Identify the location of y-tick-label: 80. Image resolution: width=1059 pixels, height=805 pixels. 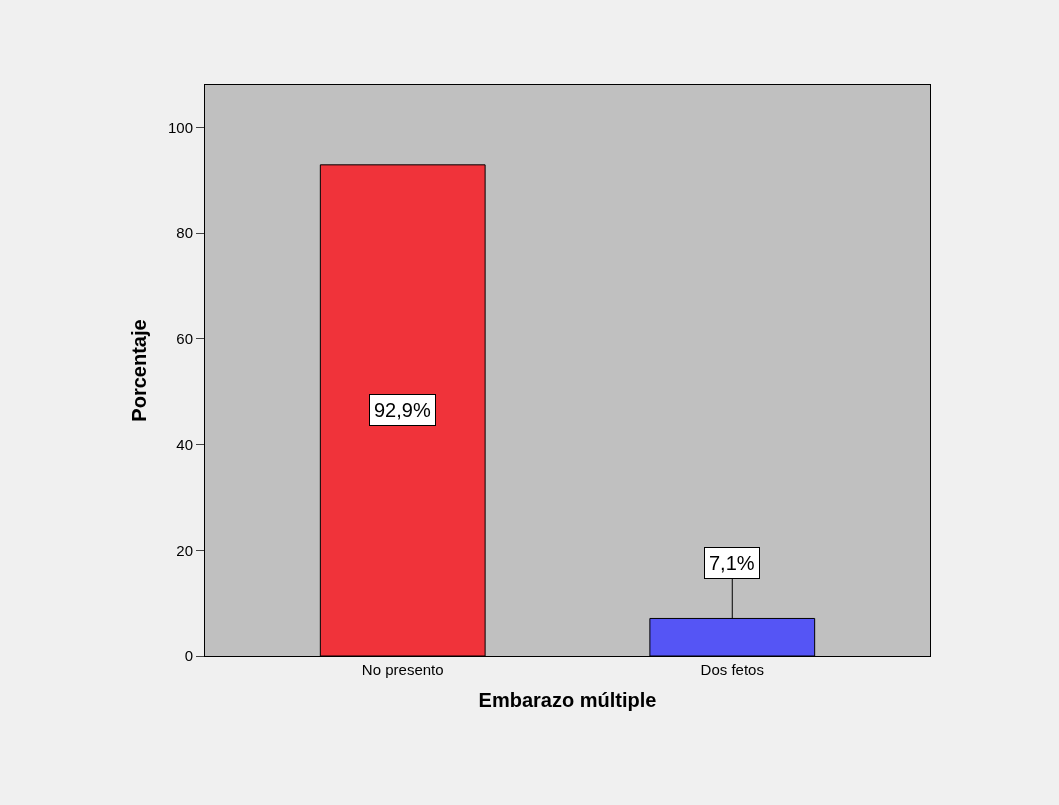
(184, 233).